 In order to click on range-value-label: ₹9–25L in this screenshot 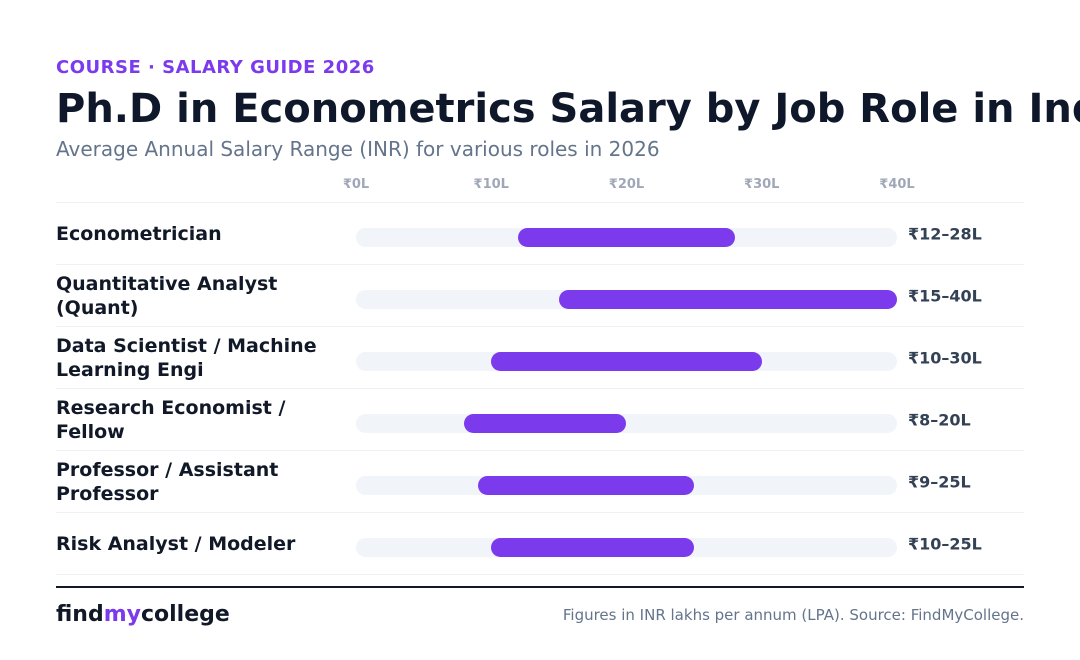, I will do `click(939, 481)`.